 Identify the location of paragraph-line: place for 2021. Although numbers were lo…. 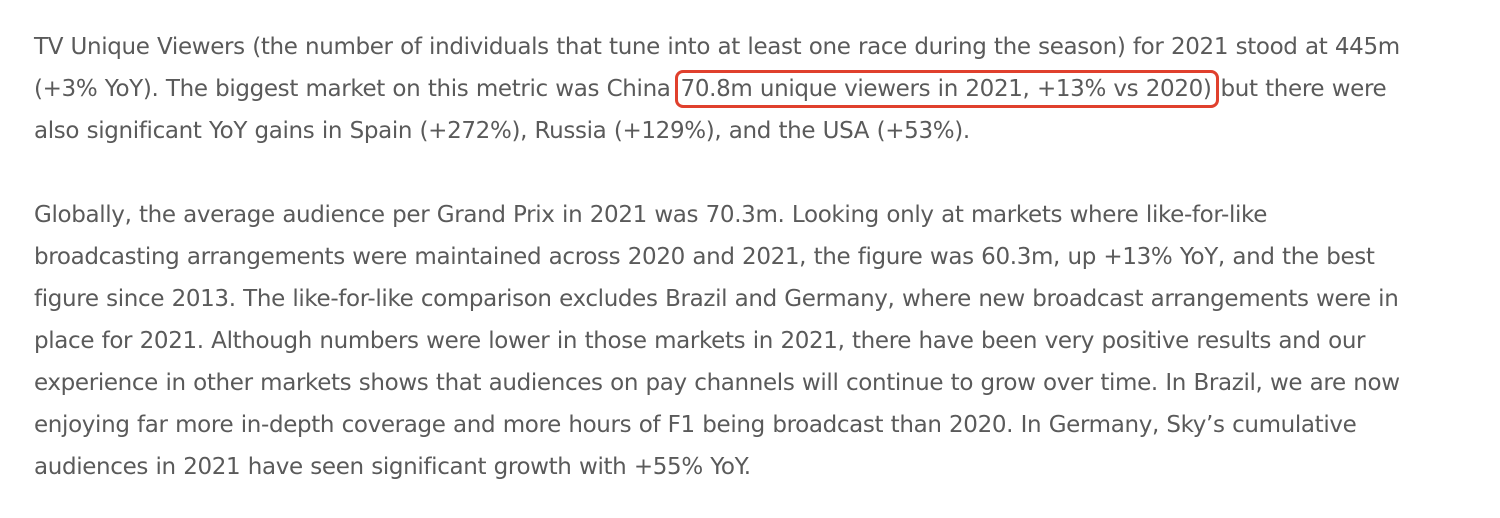
(700, 341).